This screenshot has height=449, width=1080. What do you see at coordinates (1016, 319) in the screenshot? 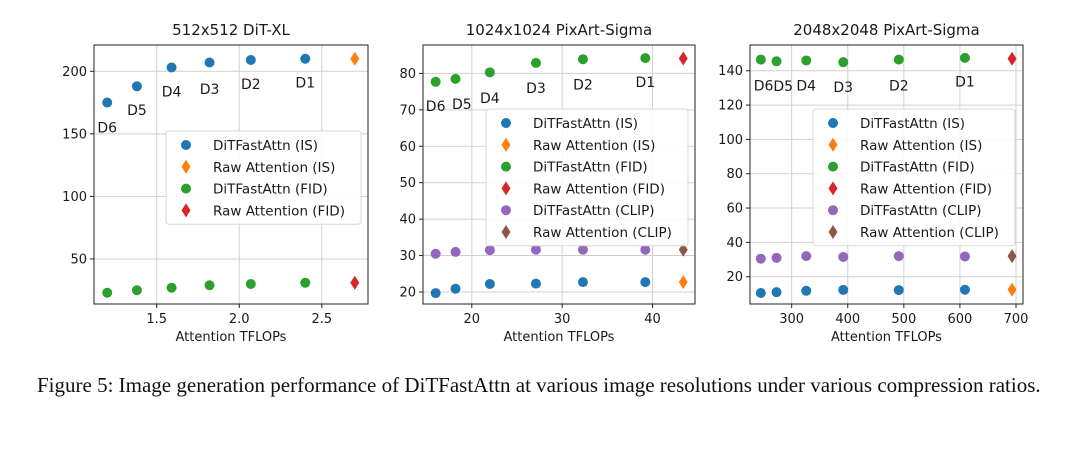
I see `x-tick-label: 700` at bounding box center [1016, 319].